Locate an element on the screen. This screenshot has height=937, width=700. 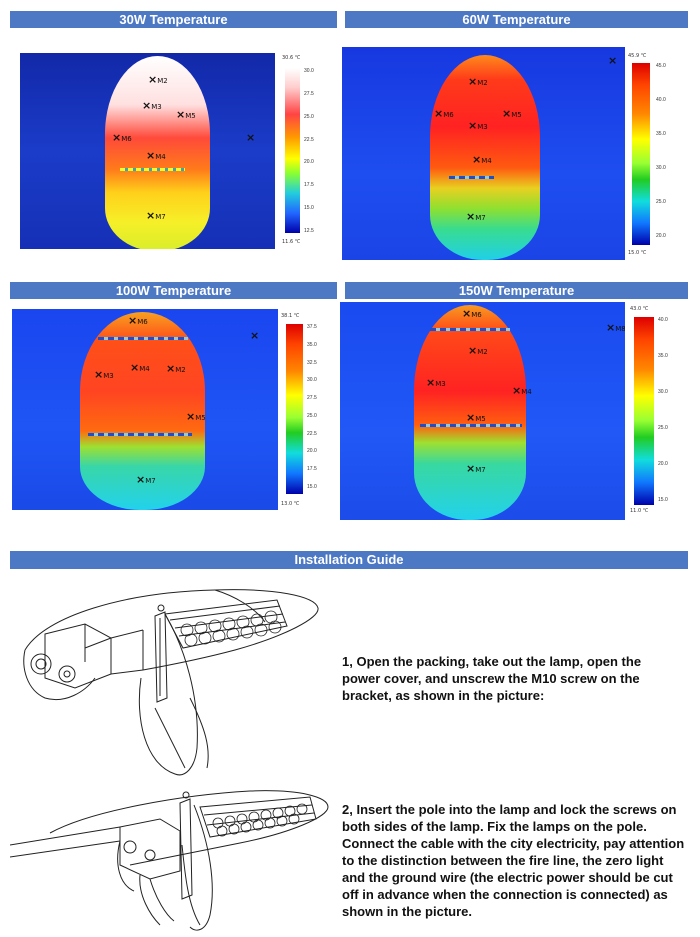
marker-60w-m2: ×M2 is located at coordinates (478, 81).